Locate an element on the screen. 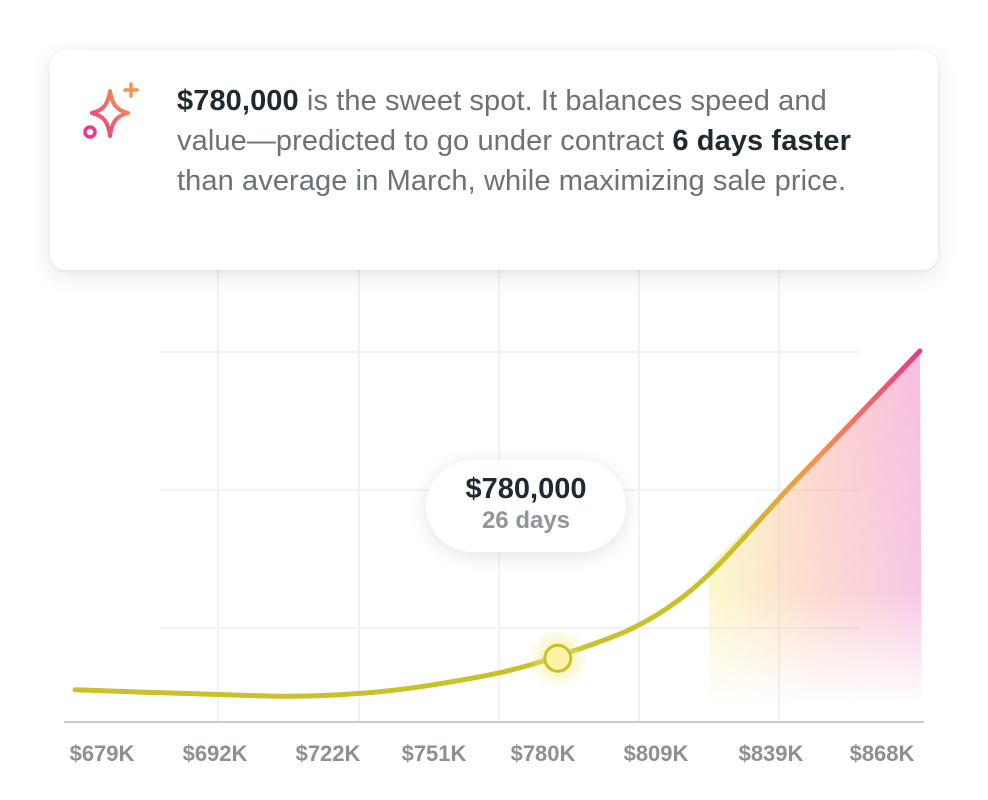 The width and height of the screenshot is (988, 800). x-tick-label: $679K is located at coordinates (102, 753).